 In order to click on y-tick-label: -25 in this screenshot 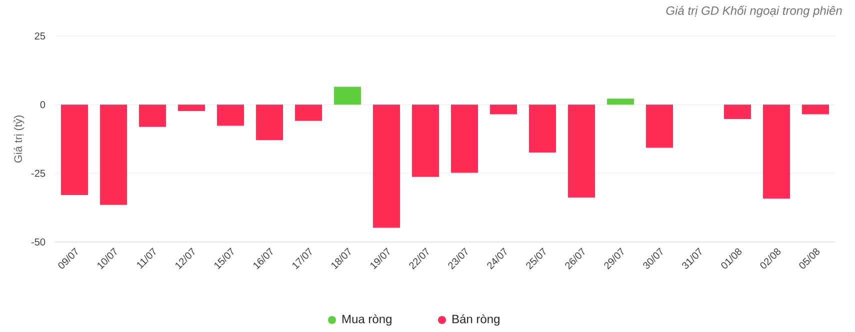, I will do `click(38, 173)`.